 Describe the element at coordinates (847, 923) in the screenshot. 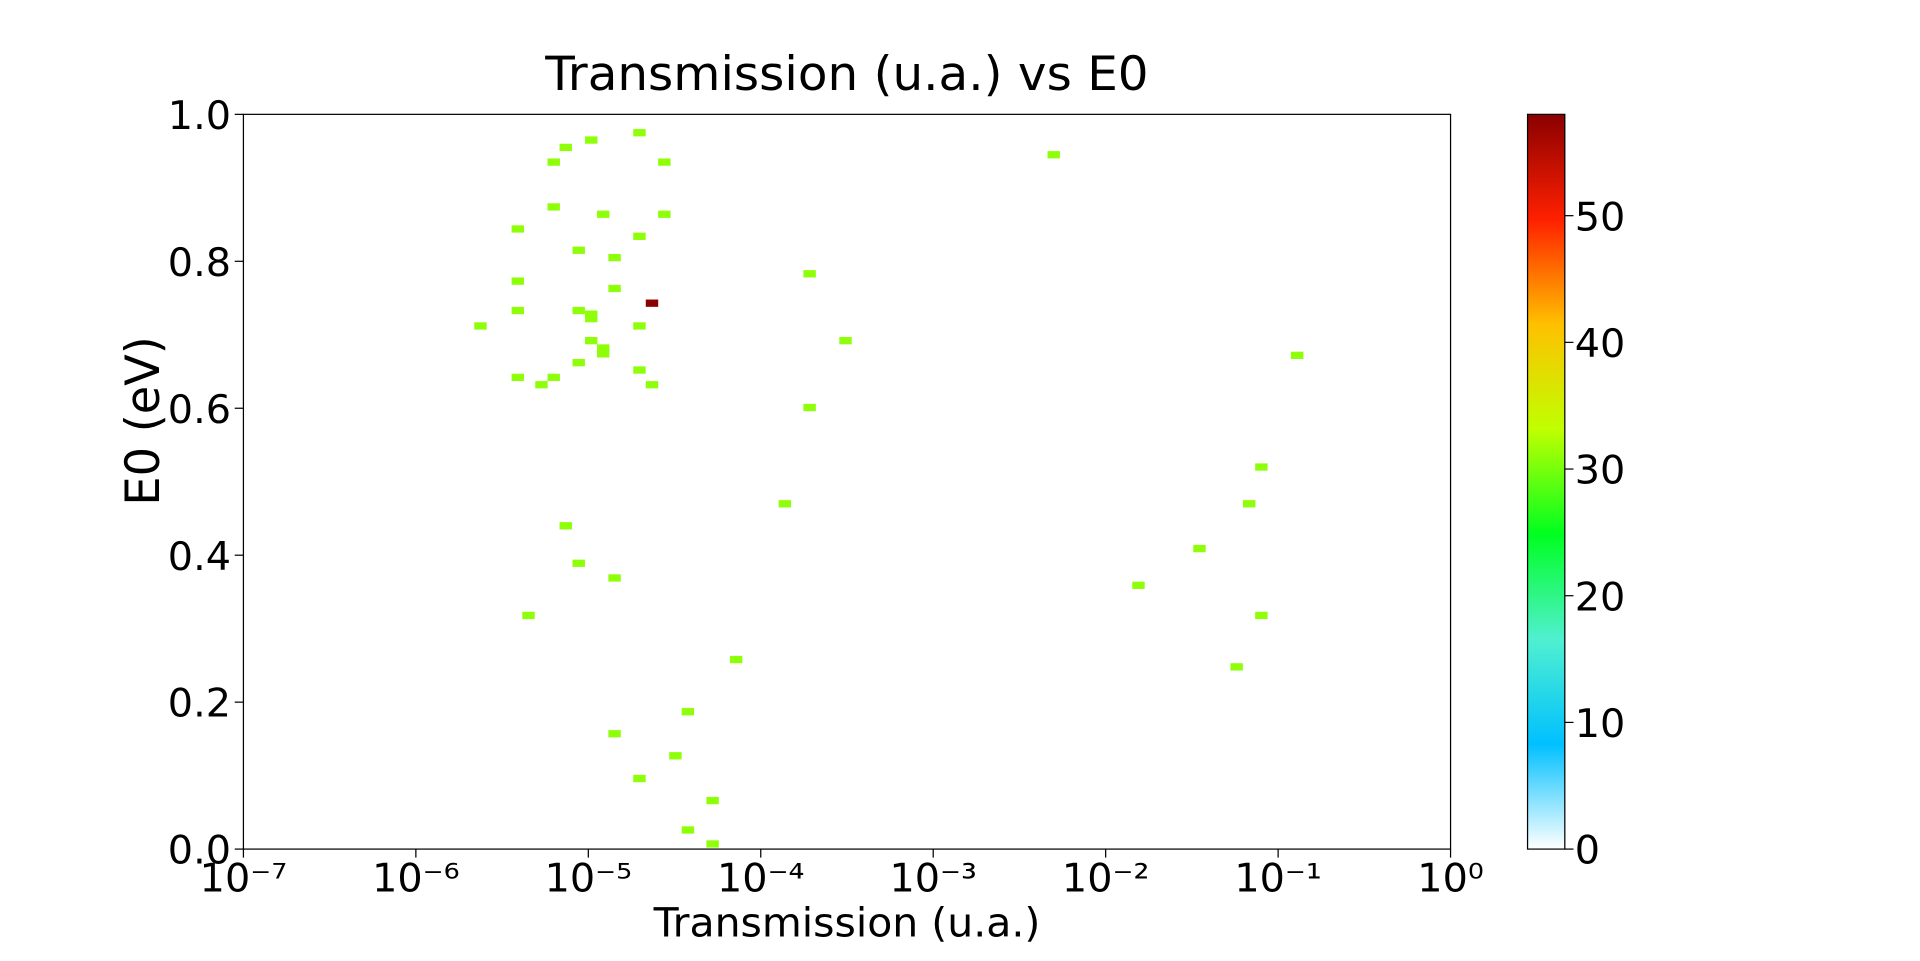

I see `x-axis-label: Transmission (u.a.)` at that location.